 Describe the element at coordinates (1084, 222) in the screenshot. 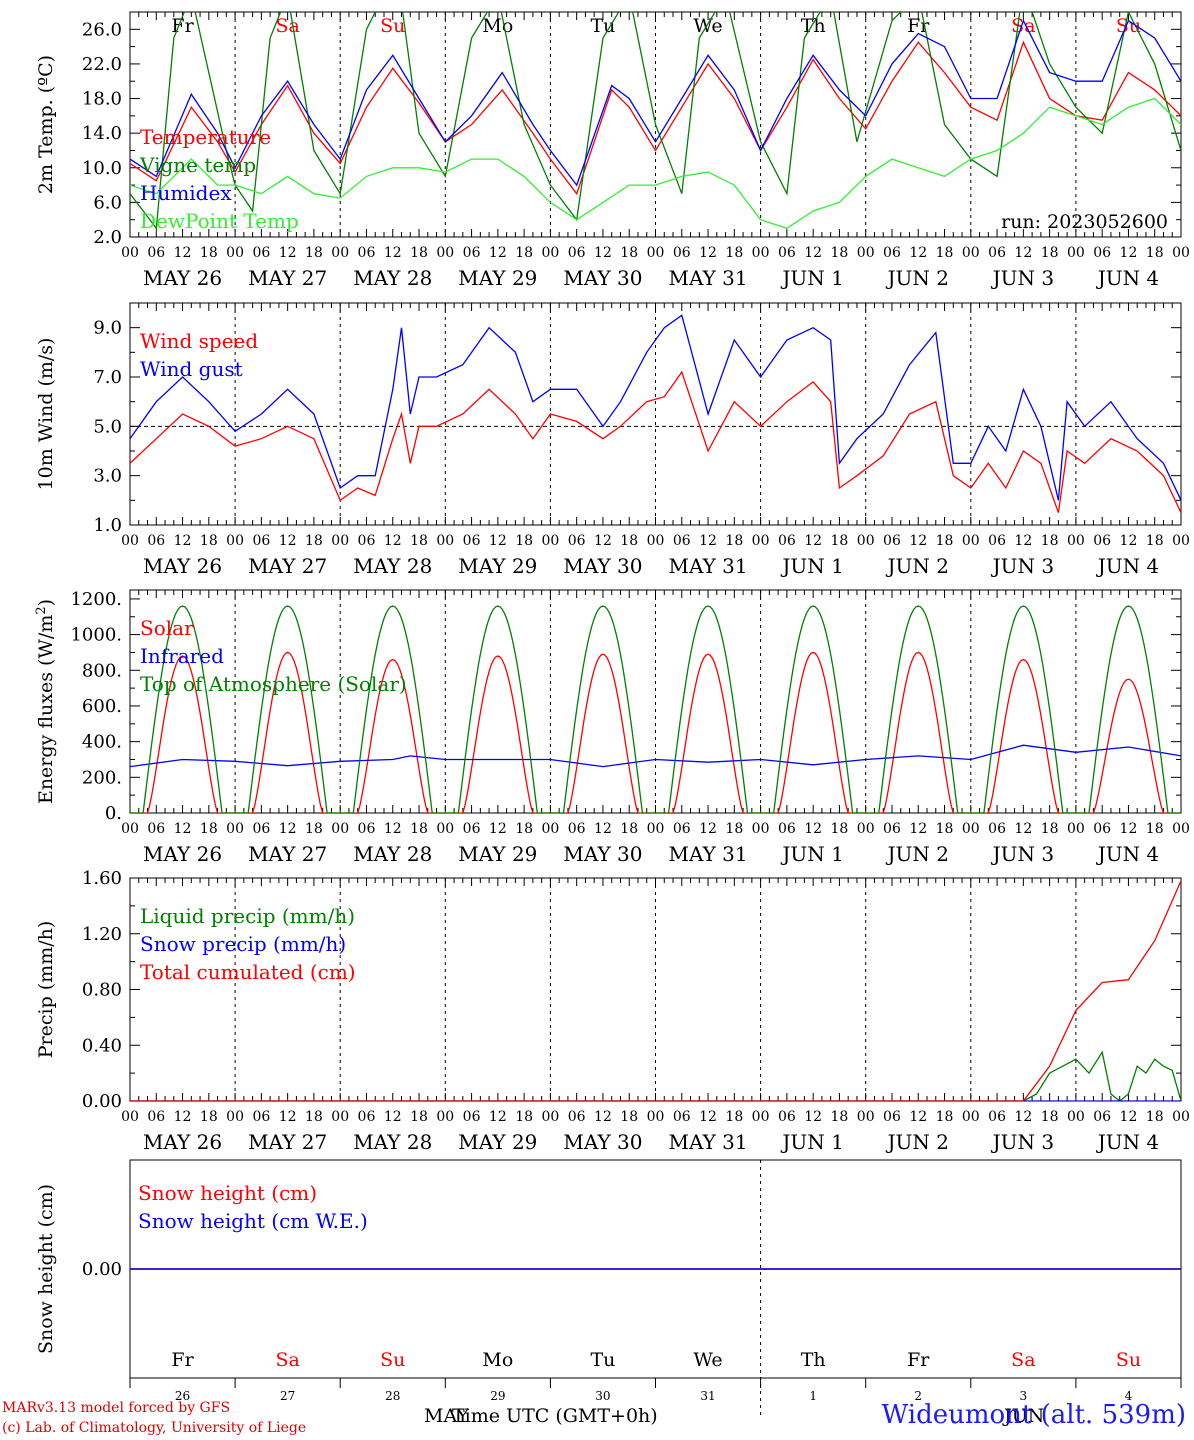

I see `run-annotation: run: 2023052600` at that location.